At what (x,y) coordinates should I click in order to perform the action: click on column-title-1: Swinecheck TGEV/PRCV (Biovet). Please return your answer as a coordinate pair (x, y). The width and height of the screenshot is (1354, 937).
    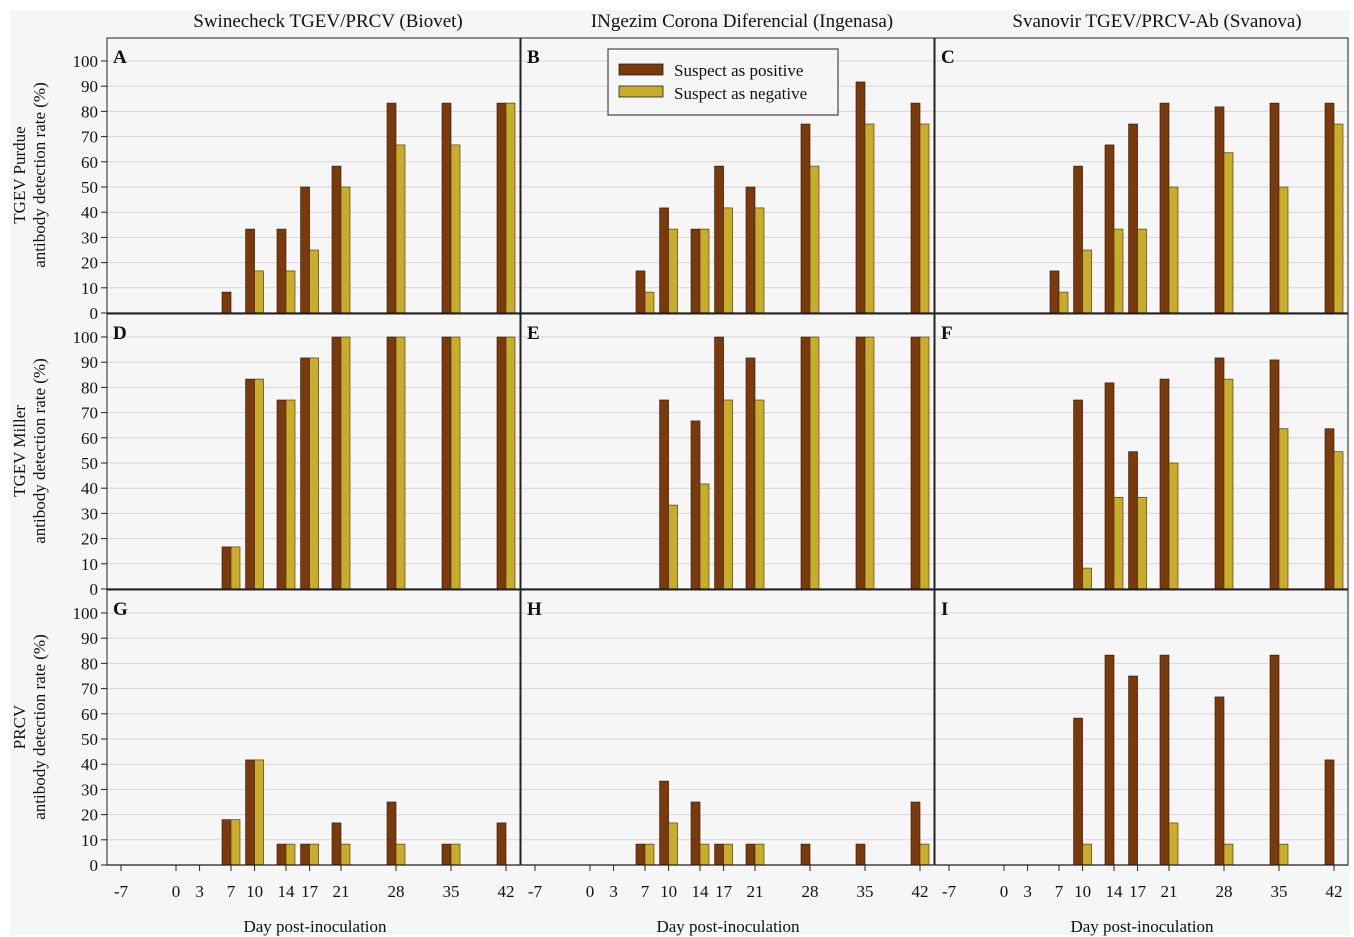
    Looking at the image, I should click on (328, 21).